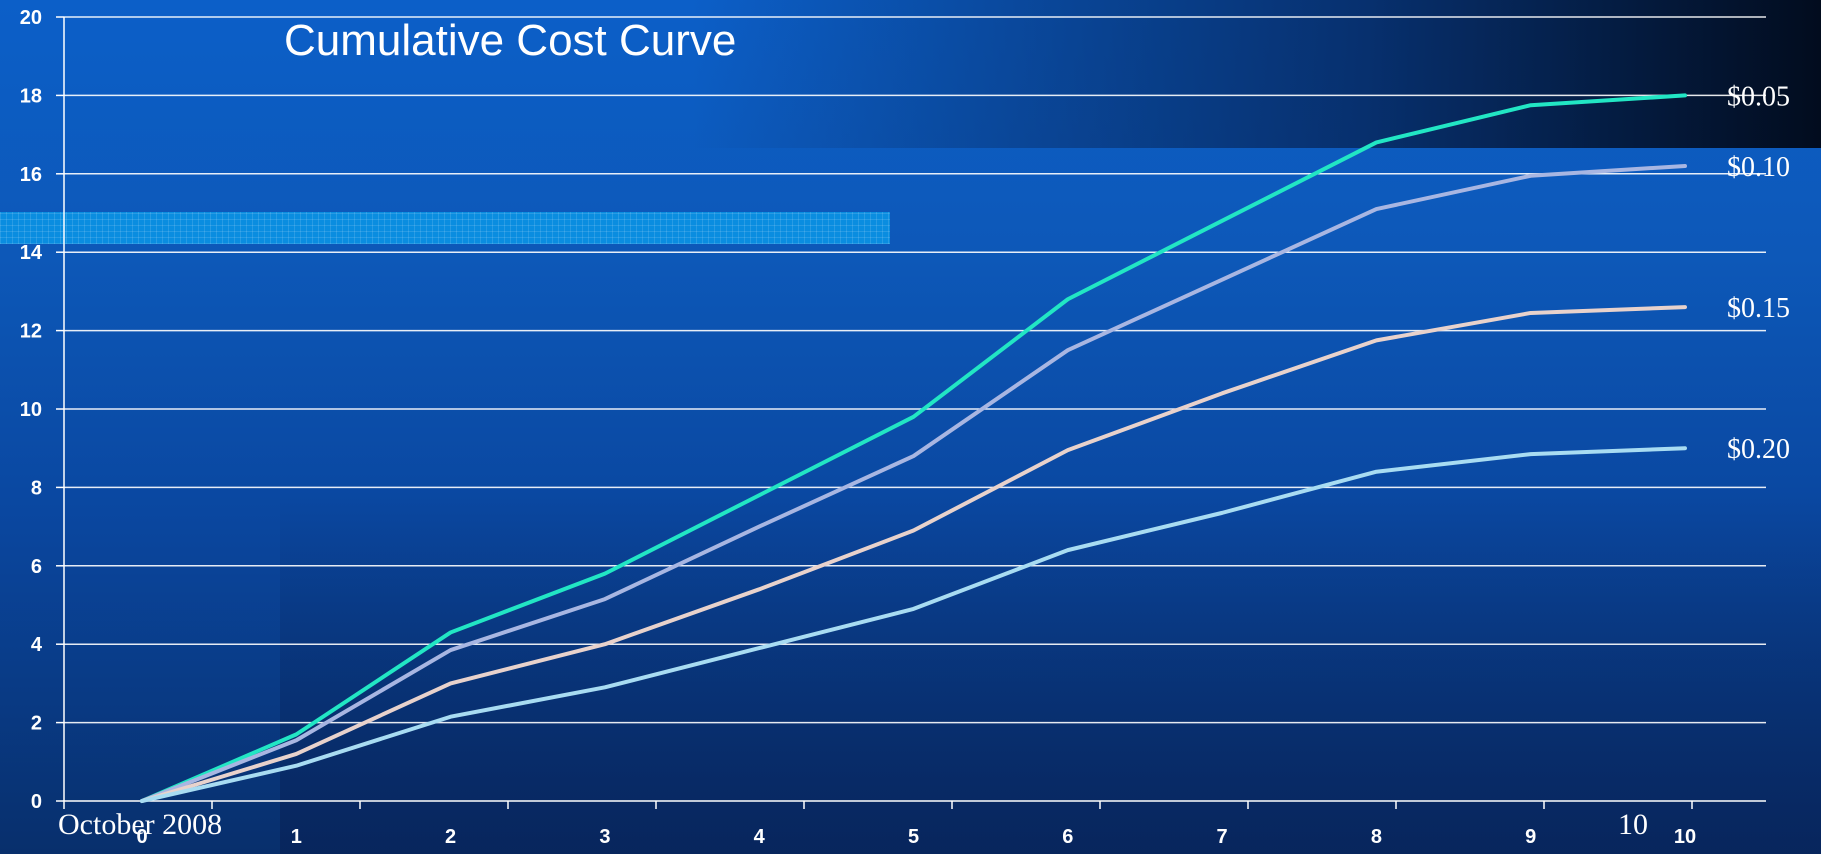  I want to click on x-tick-label-8: 8, so click(1376, 837).